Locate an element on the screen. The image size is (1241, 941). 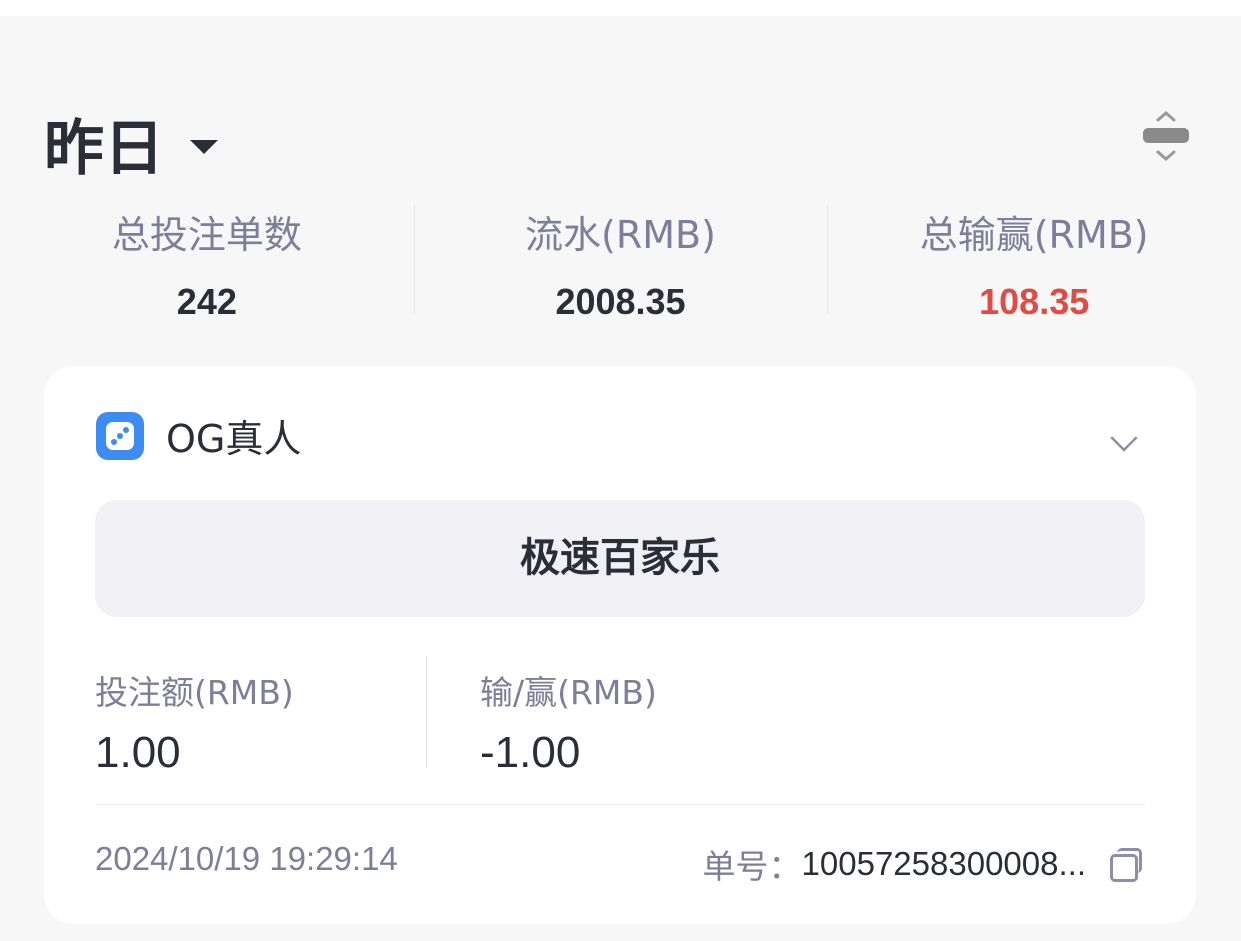
game-name: 极速百家乐 is located at coordinates (620, 558).